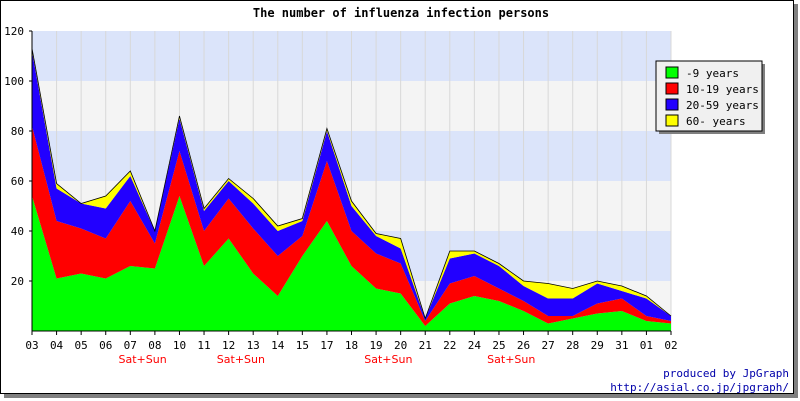  What do you see at coordinates (449, 345) in the screenshot?
I see `x-tick-label-17: 22` at bounding box center [449, 345].